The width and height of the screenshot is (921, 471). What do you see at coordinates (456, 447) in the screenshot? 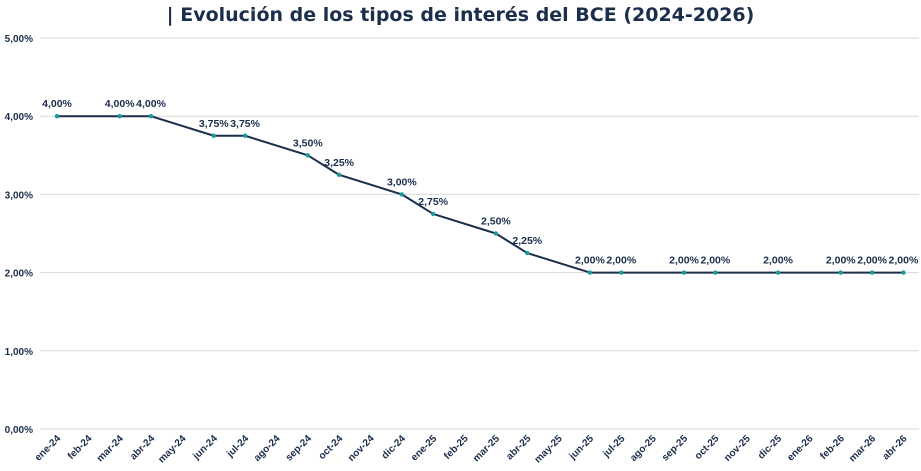
I see `x-tick-label: feb-25` at bounding box center [456, 447].